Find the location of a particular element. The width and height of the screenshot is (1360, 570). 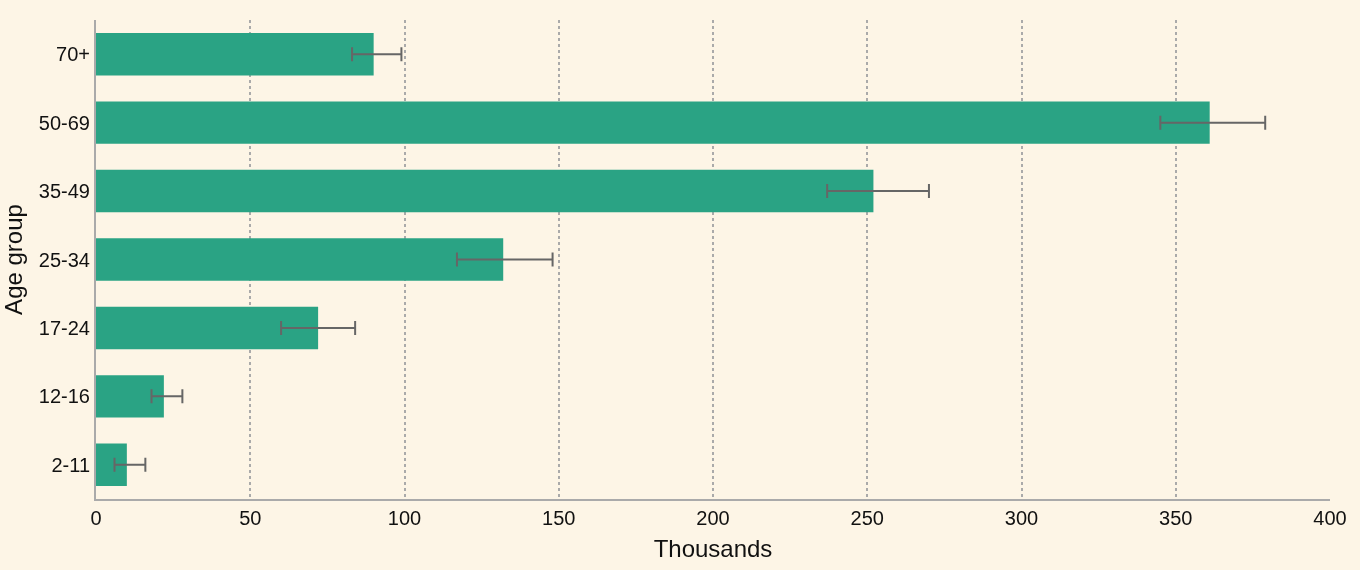

y-axis-title: Age group is located at coordinates (13, 259).